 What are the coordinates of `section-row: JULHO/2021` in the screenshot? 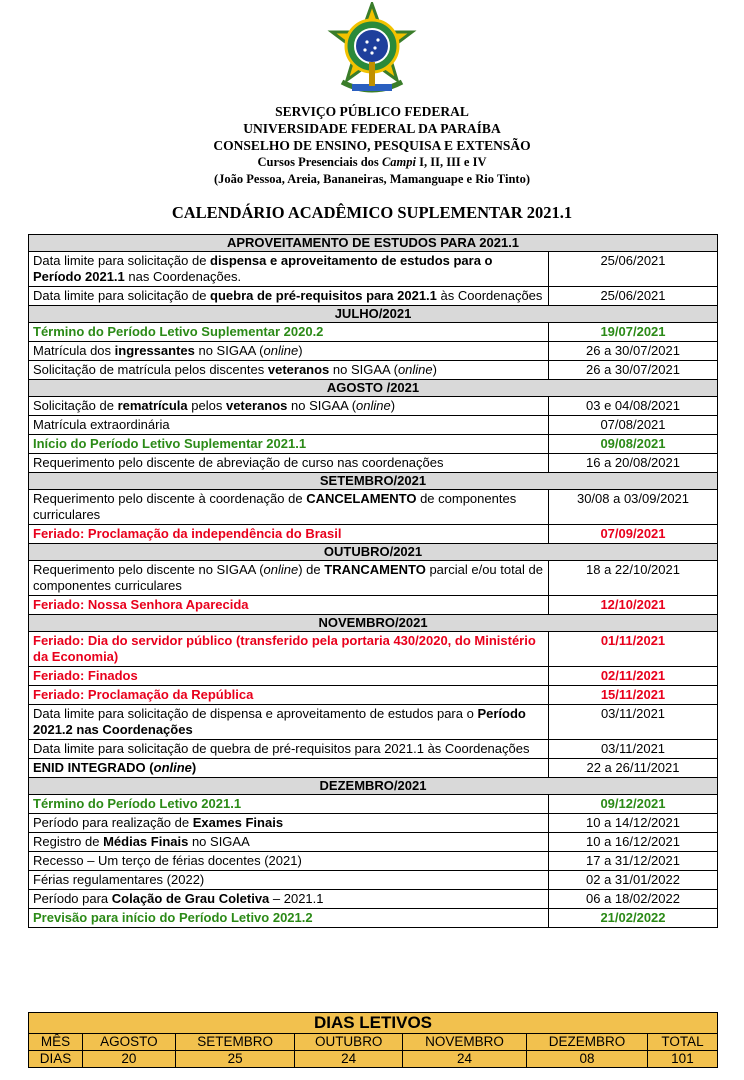 It's located at (373, 314).